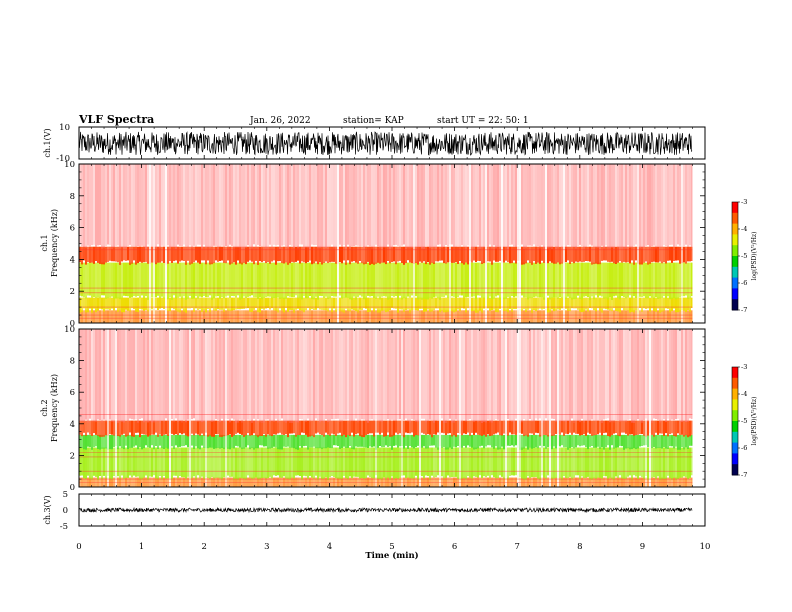 This screenshot has width=792, height=612. What do you see at coordinates (744, 475) in the screenshot?
I see `colorbar-tick-label: -7` at bounding box center [744, 475].